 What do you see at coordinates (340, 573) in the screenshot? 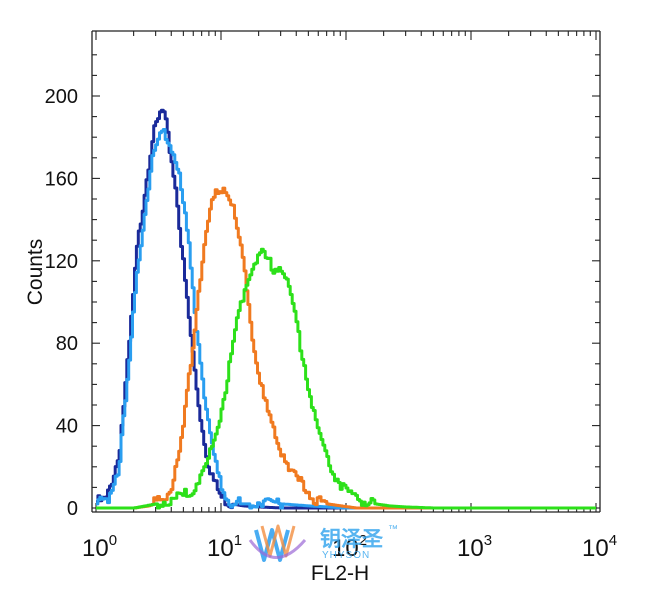
I see `x-axis-title: FL2-H` at bounding box center [340, 573].